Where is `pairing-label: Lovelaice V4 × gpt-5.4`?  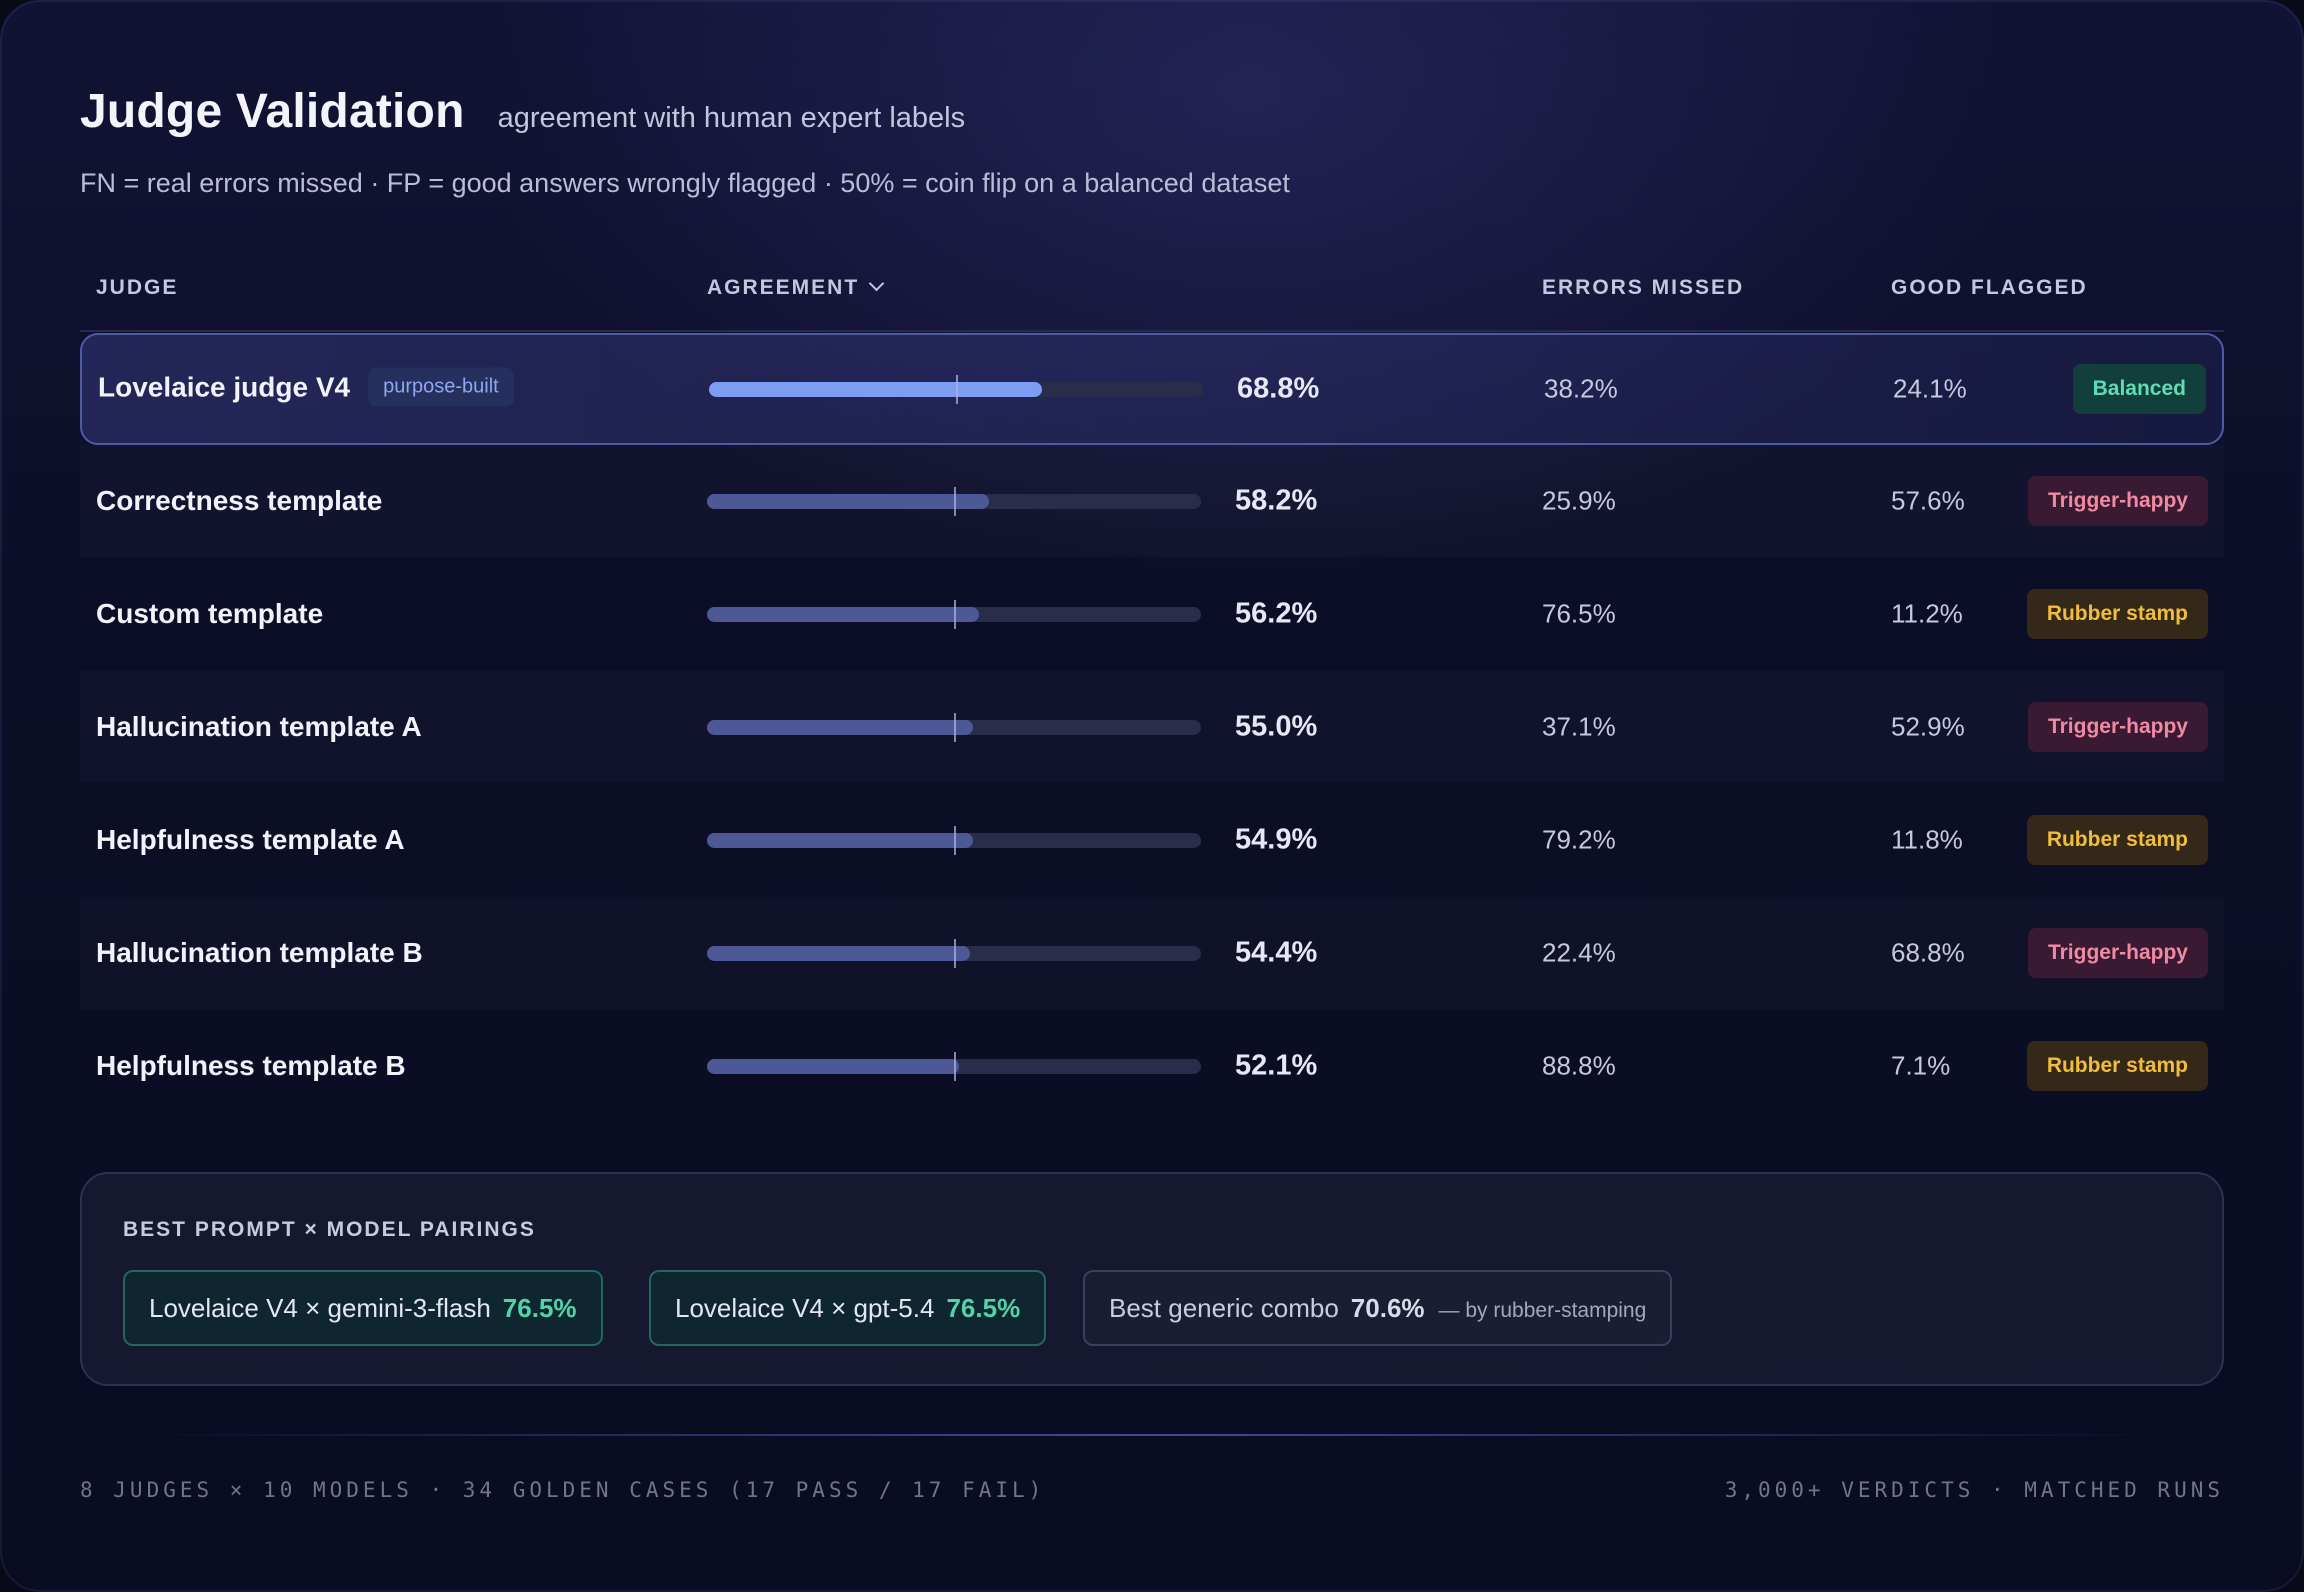
pairing-label: Lovelaice V4 × gpt-5.4 is located at coordinates (805, 1308).